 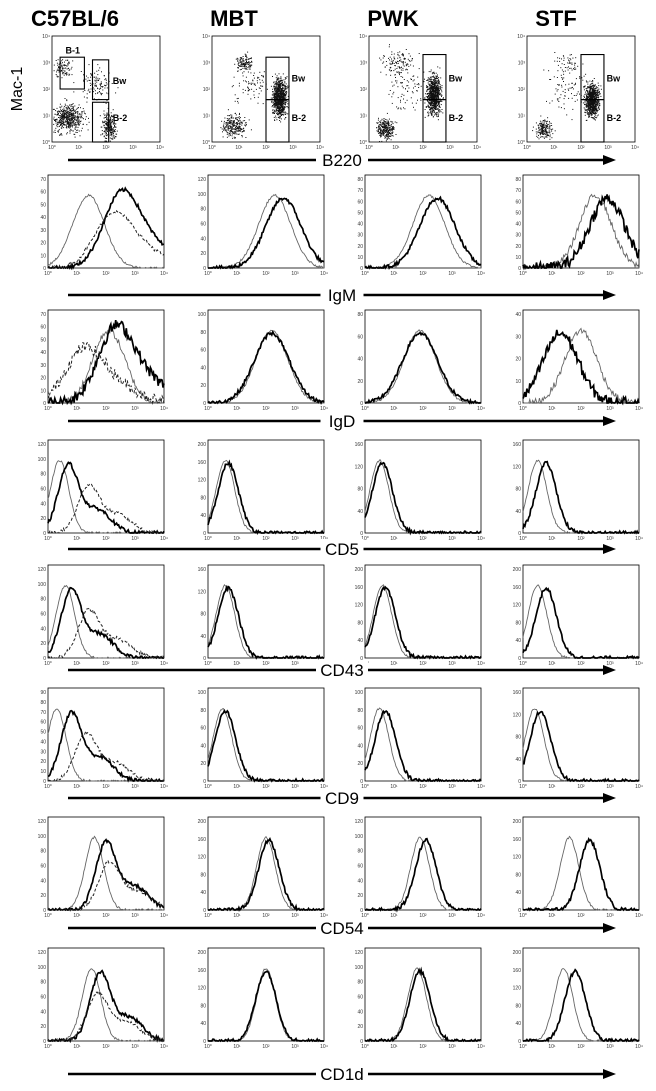 What do you see at coordinates (423, 148) in the screenshot?
I see `x-tick-label: 10²` at bounding box center [423, 148].